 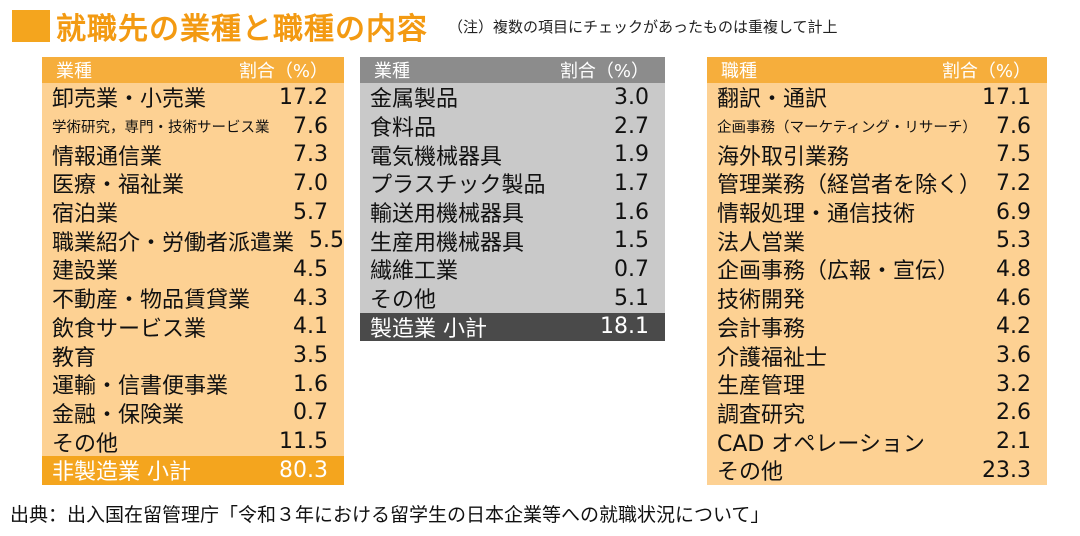 What do you see at coordinates (303, 442) in the screenshot?
I see `row-value: 11.5` at bounding box center [303, 442].